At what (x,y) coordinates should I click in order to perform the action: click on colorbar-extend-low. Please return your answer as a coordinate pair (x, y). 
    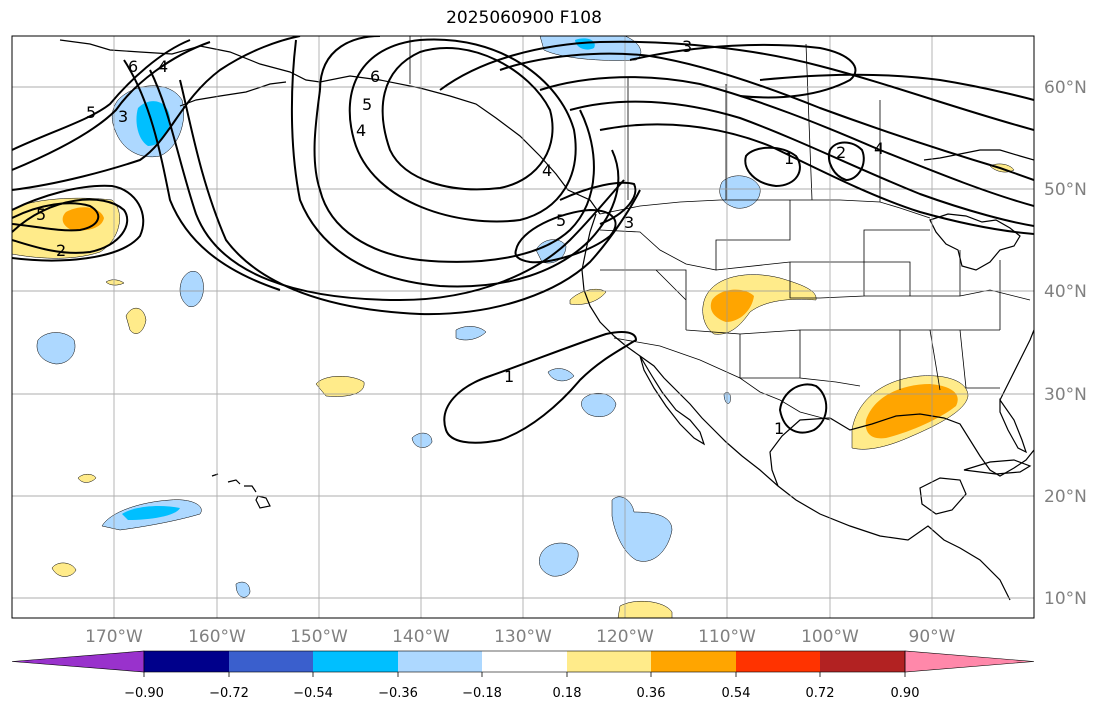
    Looking at the image, I should click on (78, 661).